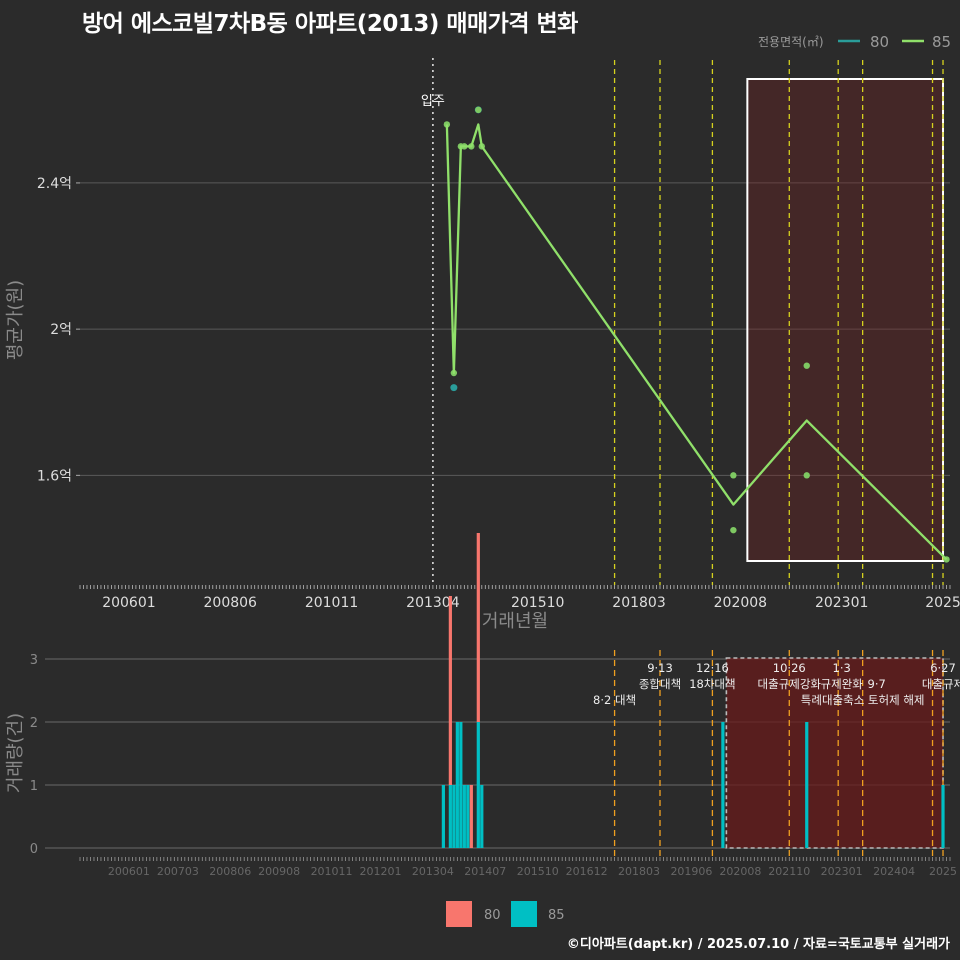 This screenshot has width=960, height=960. Describe the element at coordinates (34, 723) in the screenshot. I see `y-tick-label: 2` at that location.